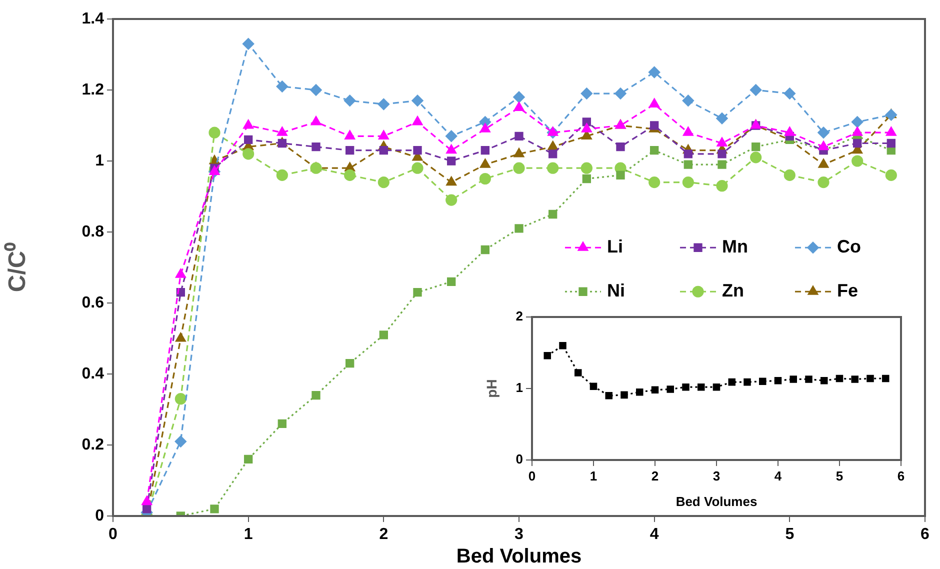 This screenshot has height=569, width=940. Describe the element at coordinates (615, 246) in the screenshot. I see `legend-label: Li` at that location.